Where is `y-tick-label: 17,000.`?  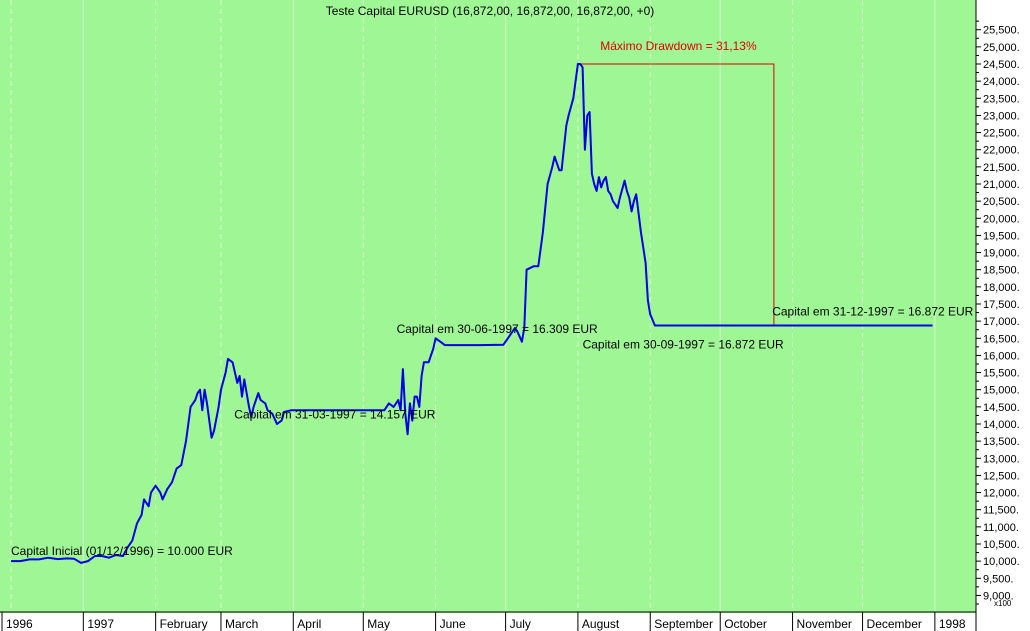
y-tick-label: 17,000. is located at coordinates (1001, 322).